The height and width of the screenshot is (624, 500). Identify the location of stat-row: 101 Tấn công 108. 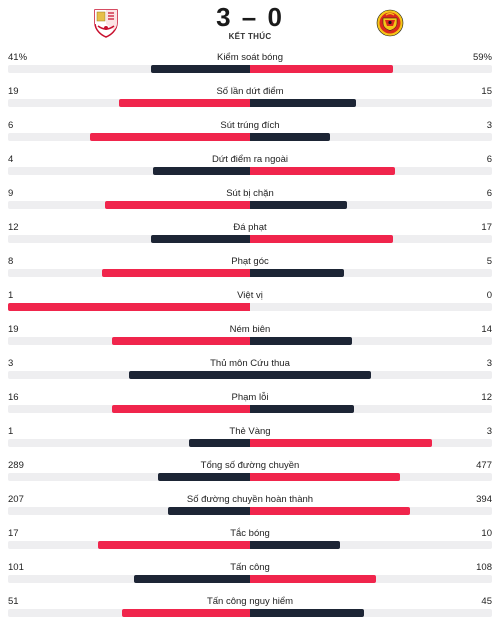
(250, 573).